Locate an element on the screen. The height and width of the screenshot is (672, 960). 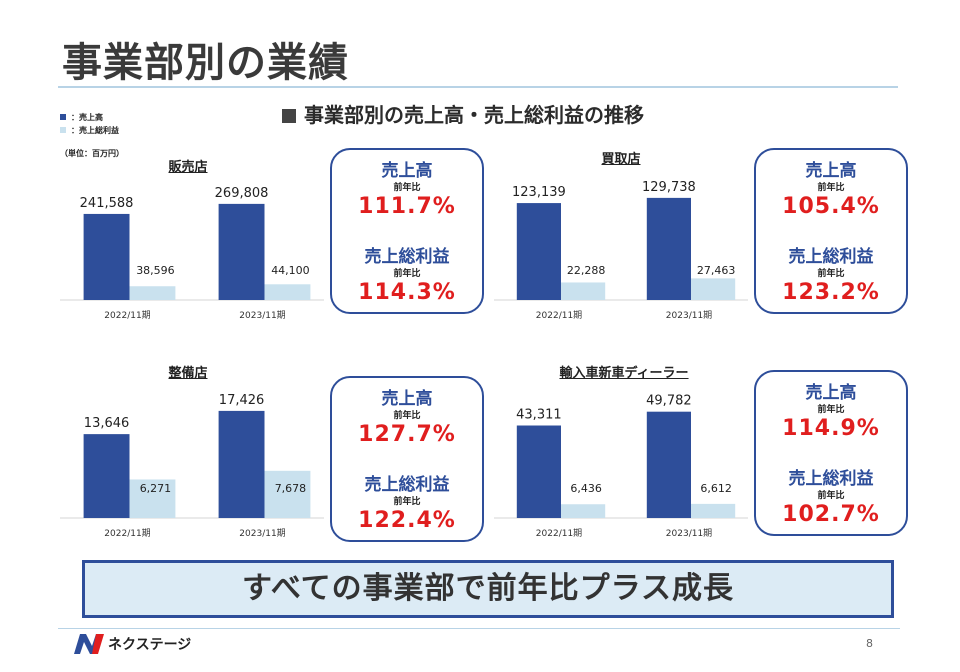
label-sales-value: 13,646 is located at coordinates (106, 423).